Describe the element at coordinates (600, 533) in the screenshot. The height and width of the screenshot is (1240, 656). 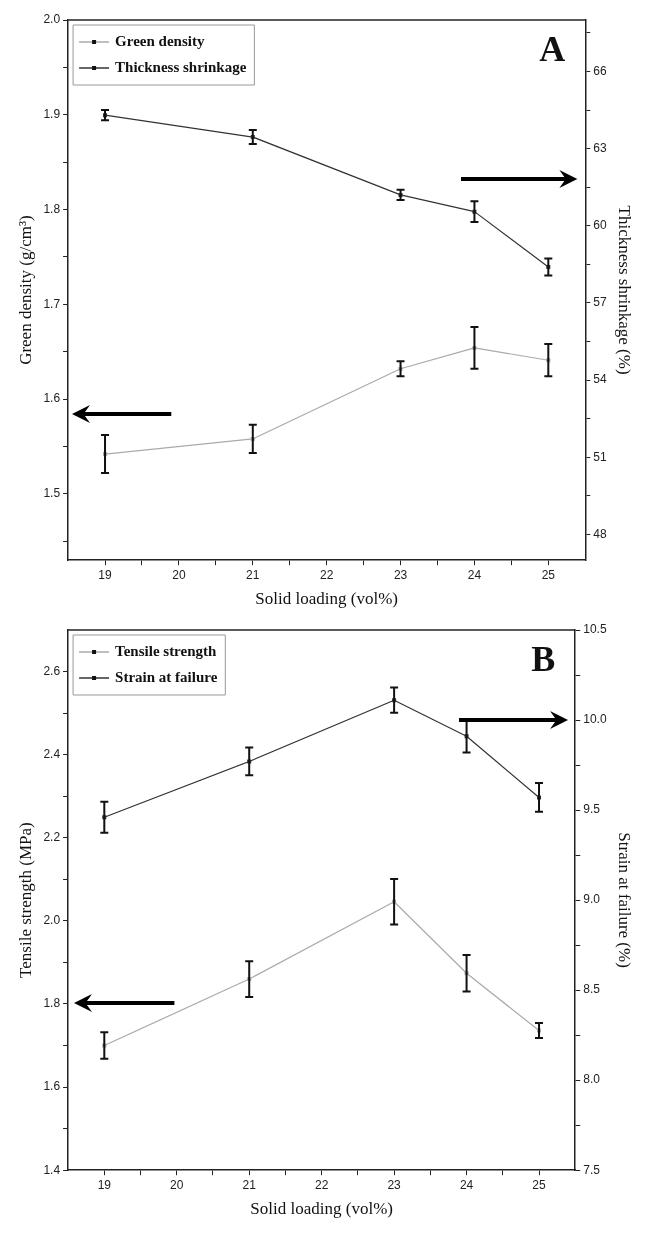
I see `y2-tick-label: 48` at that location.